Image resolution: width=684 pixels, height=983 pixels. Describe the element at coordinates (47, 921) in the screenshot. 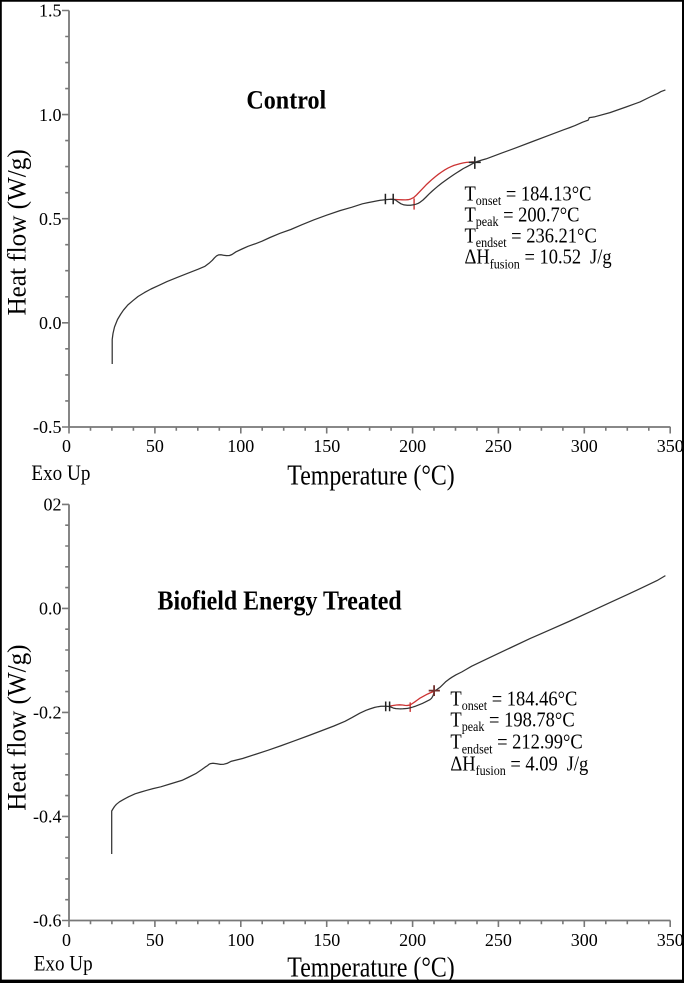

I see `svg-text: -0.6` at that location.